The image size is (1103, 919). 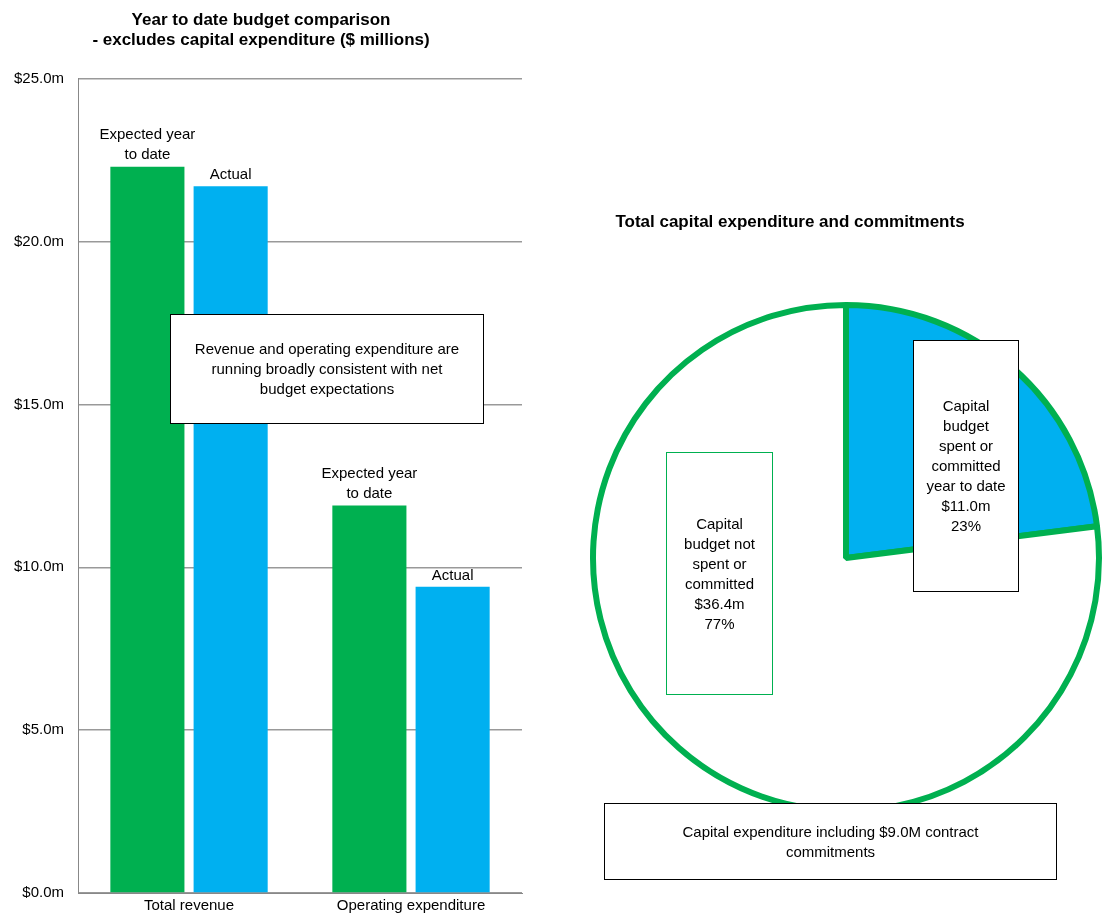 I want to click on y-tick-label: $25.0m, so click(x=39, y=77).